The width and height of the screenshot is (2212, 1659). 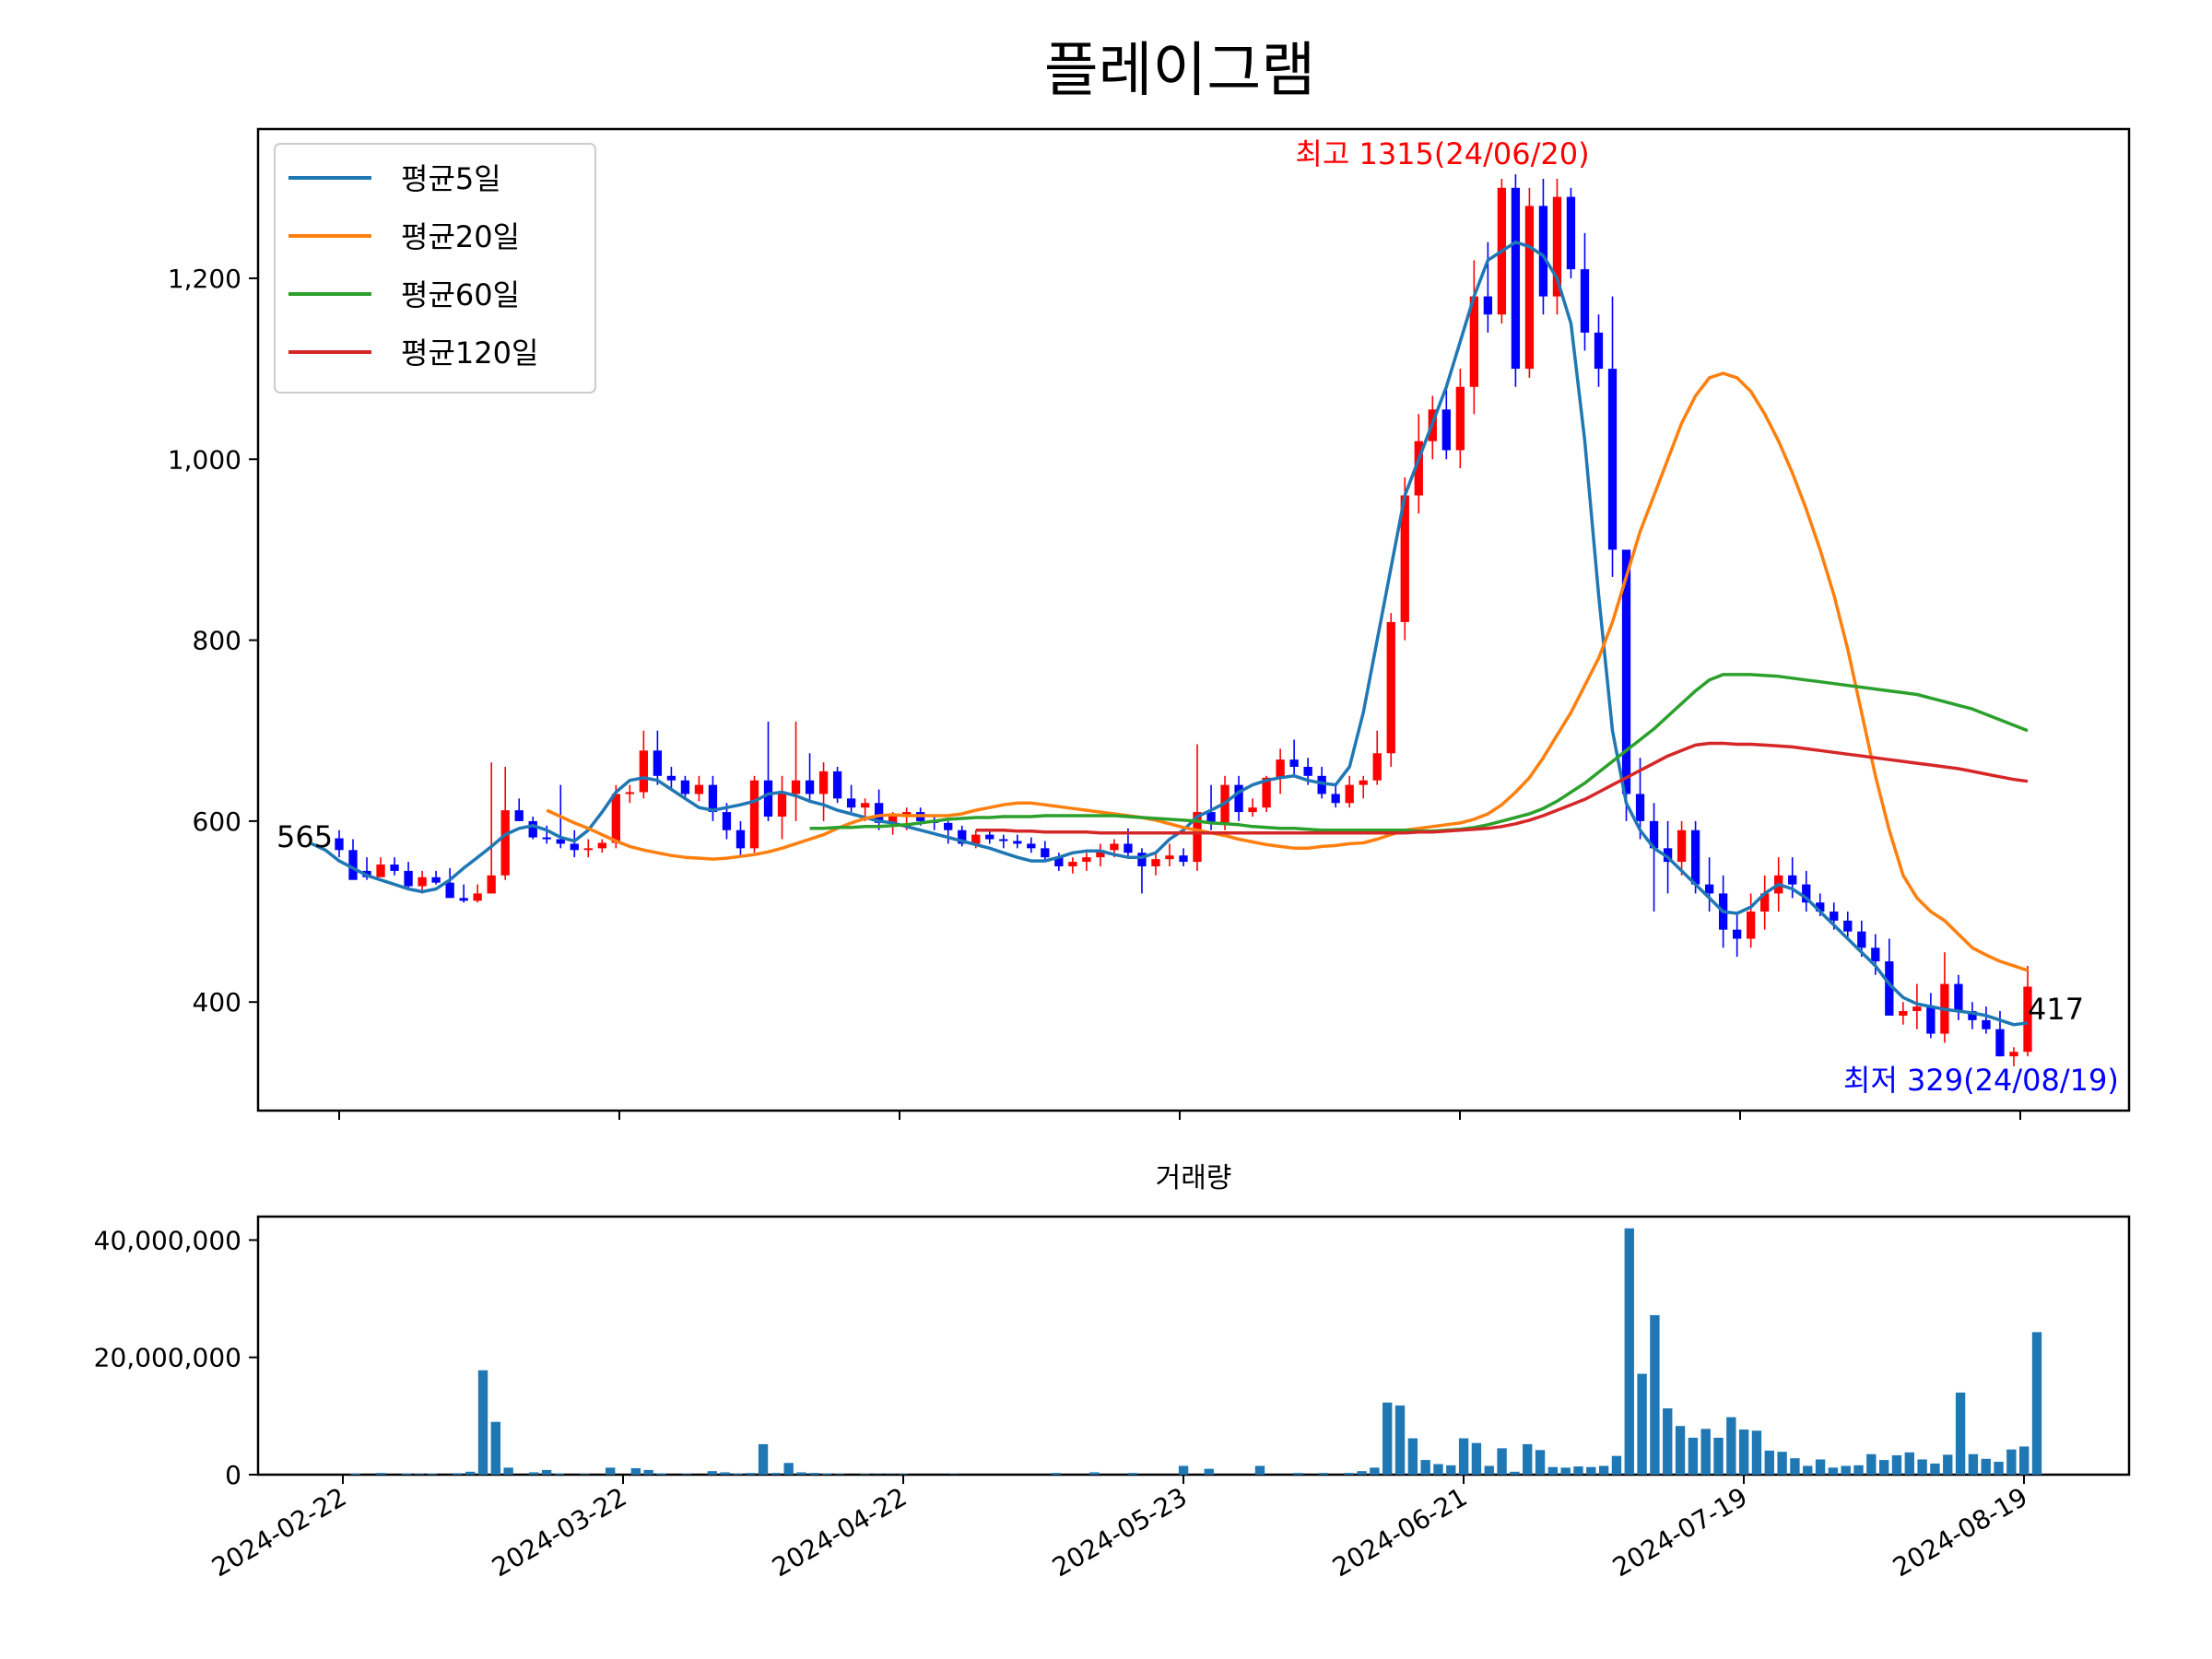 I want to click on price-x-axis, so click(x=1179, y=1115).